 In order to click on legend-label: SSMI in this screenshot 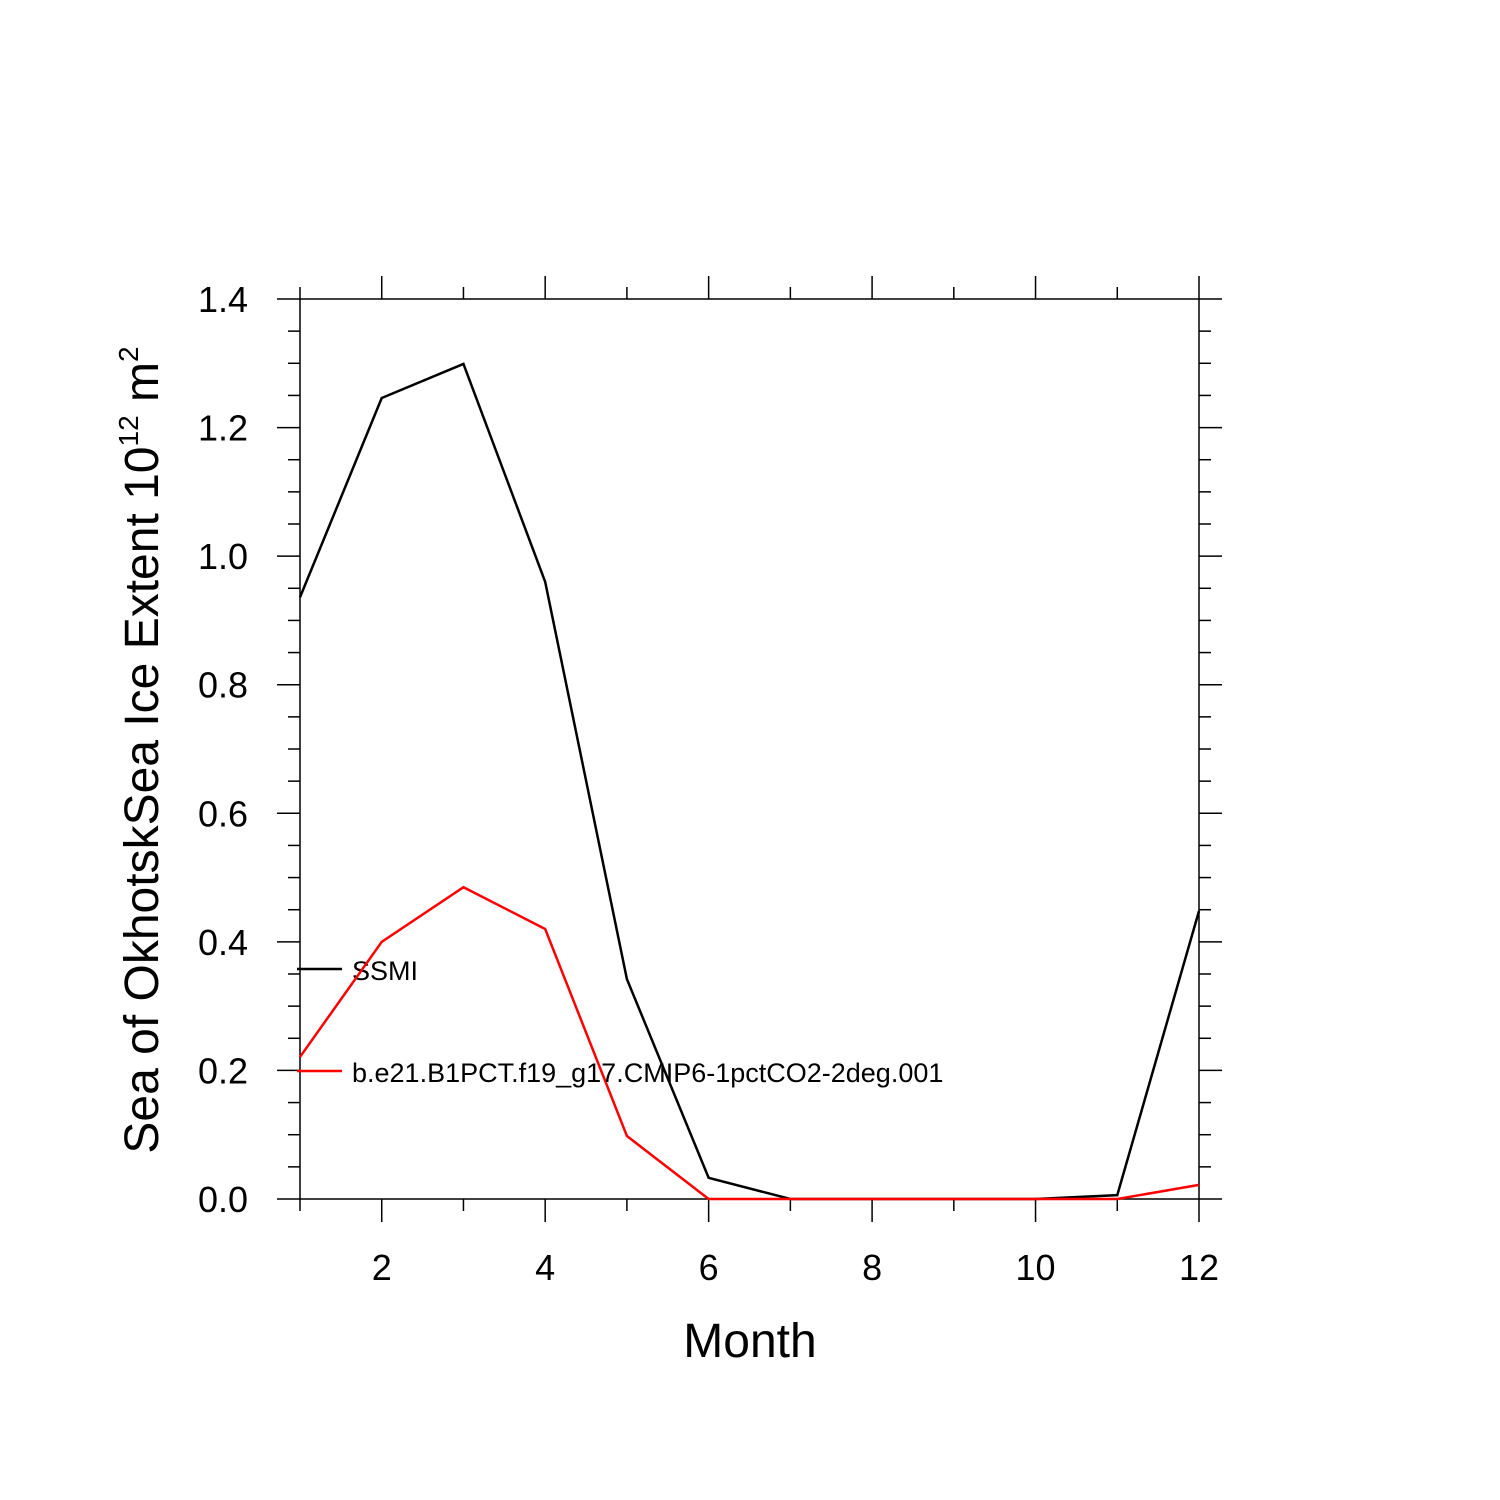, I will do `click(385, 971)`.